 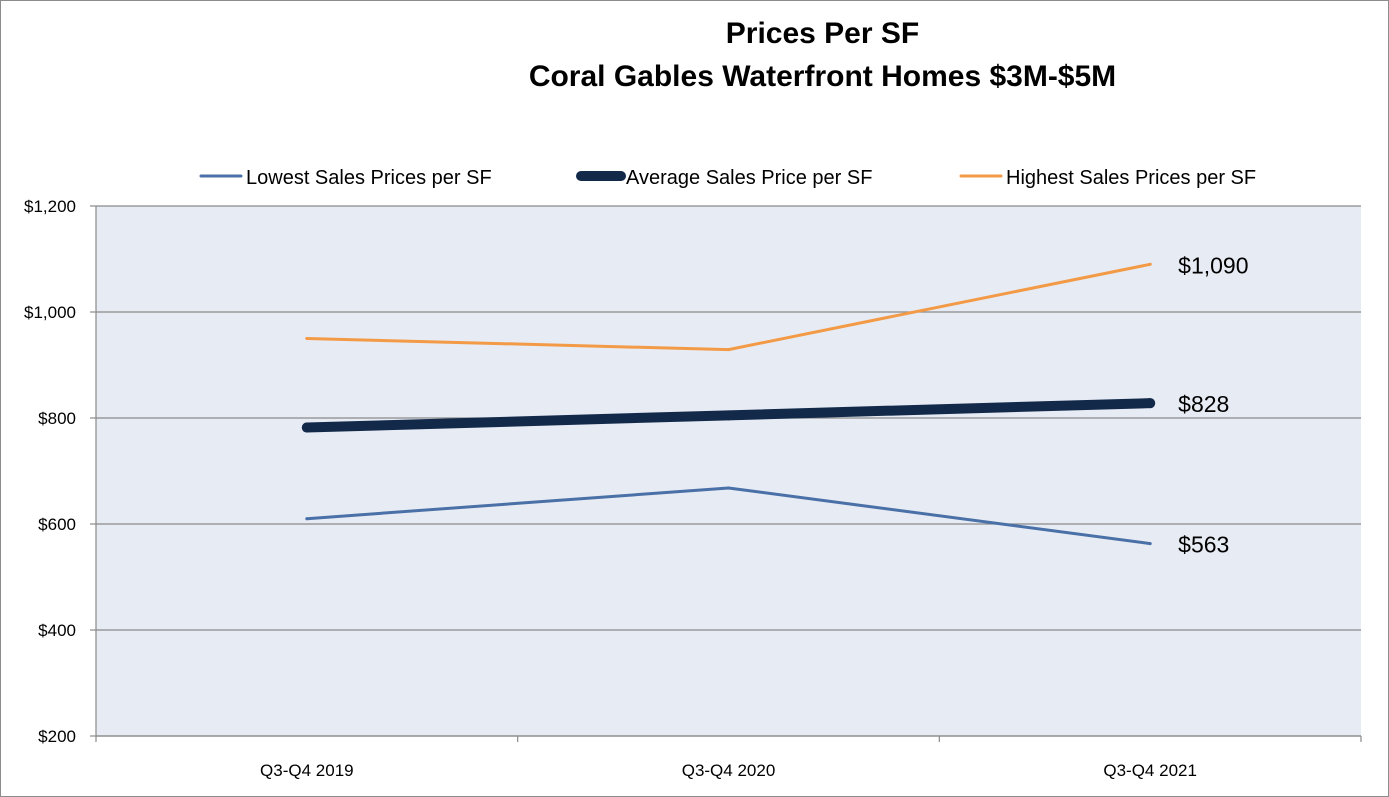 What do you see at coordinates (57, 524) in the screenshot?
I see `y-tick-label: $600` at bounding box center [57, 524].